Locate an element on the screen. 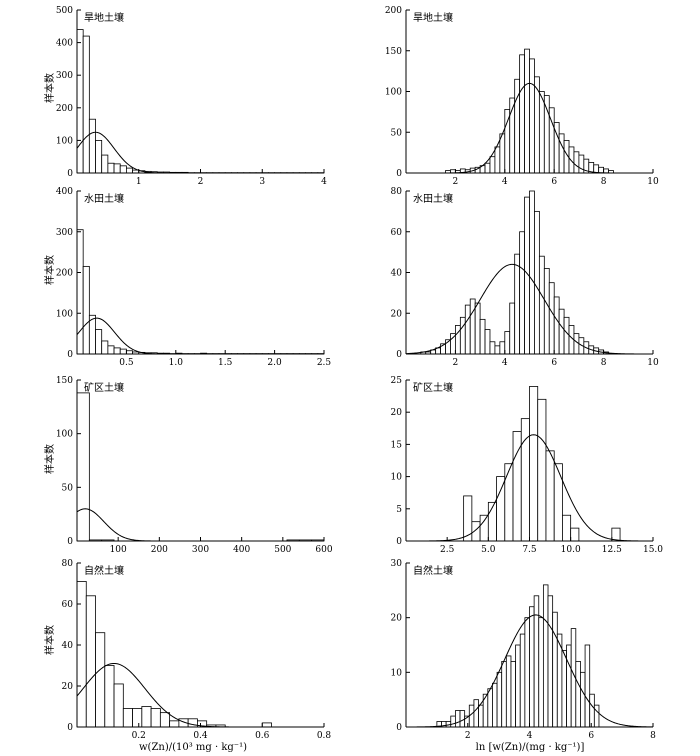 The width and height of the screenshot is (700, 756). normal-fit-curve is located at coordinates (529, 309).